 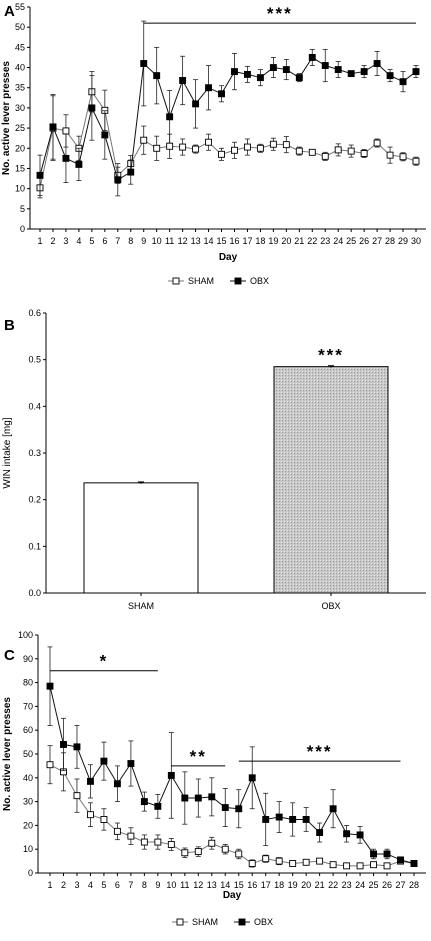 I want to click on x-tick-label: 17, so click(x=247, y=241).